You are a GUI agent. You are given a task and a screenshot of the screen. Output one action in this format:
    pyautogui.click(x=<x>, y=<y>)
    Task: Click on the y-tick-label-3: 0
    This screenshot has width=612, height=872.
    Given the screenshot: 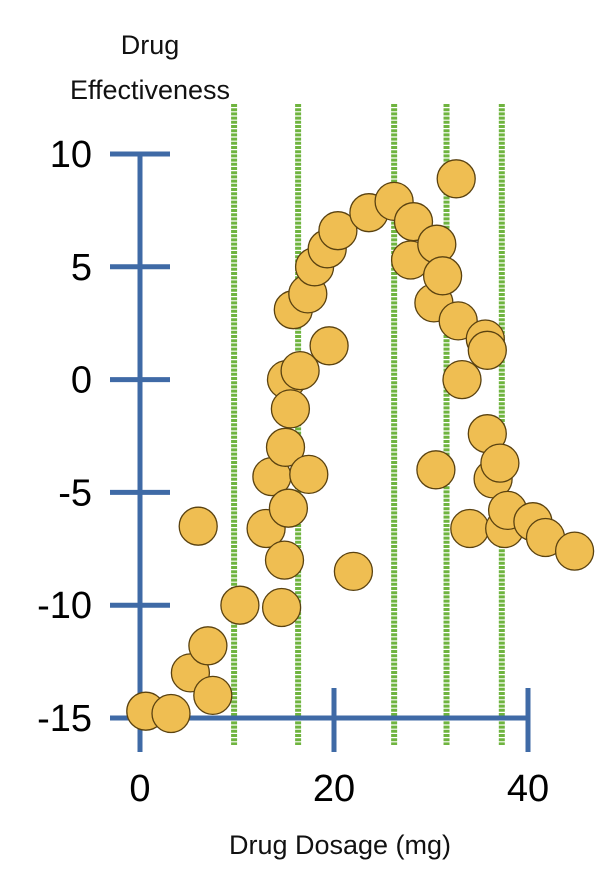 What is the action you would take?
    pyautogui.click(x=81, y=381)
    